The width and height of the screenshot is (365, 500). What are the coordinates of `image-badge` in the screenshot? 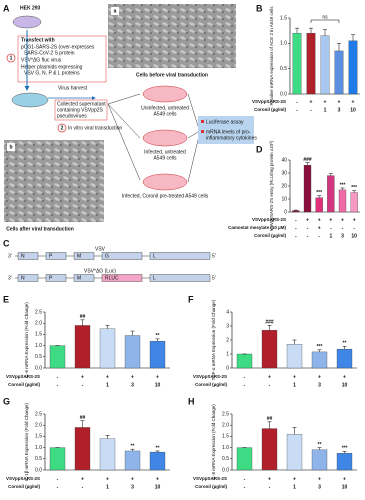 It's located at (11, 147).